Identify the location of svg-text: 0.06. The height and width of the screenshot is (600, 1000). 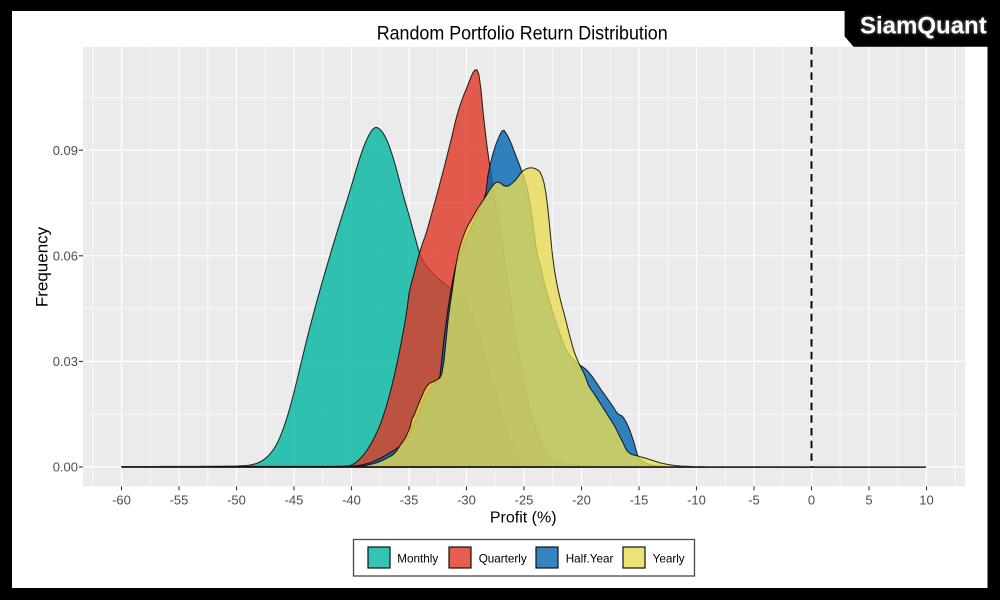
(65, 256).